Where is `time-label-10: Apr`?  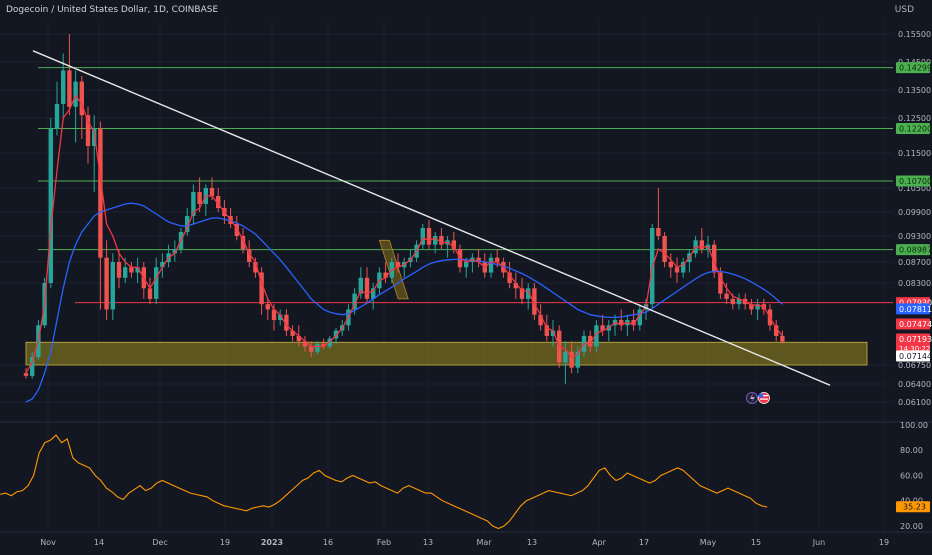 time-label-10: Apr is located at coordinates (599, 542).